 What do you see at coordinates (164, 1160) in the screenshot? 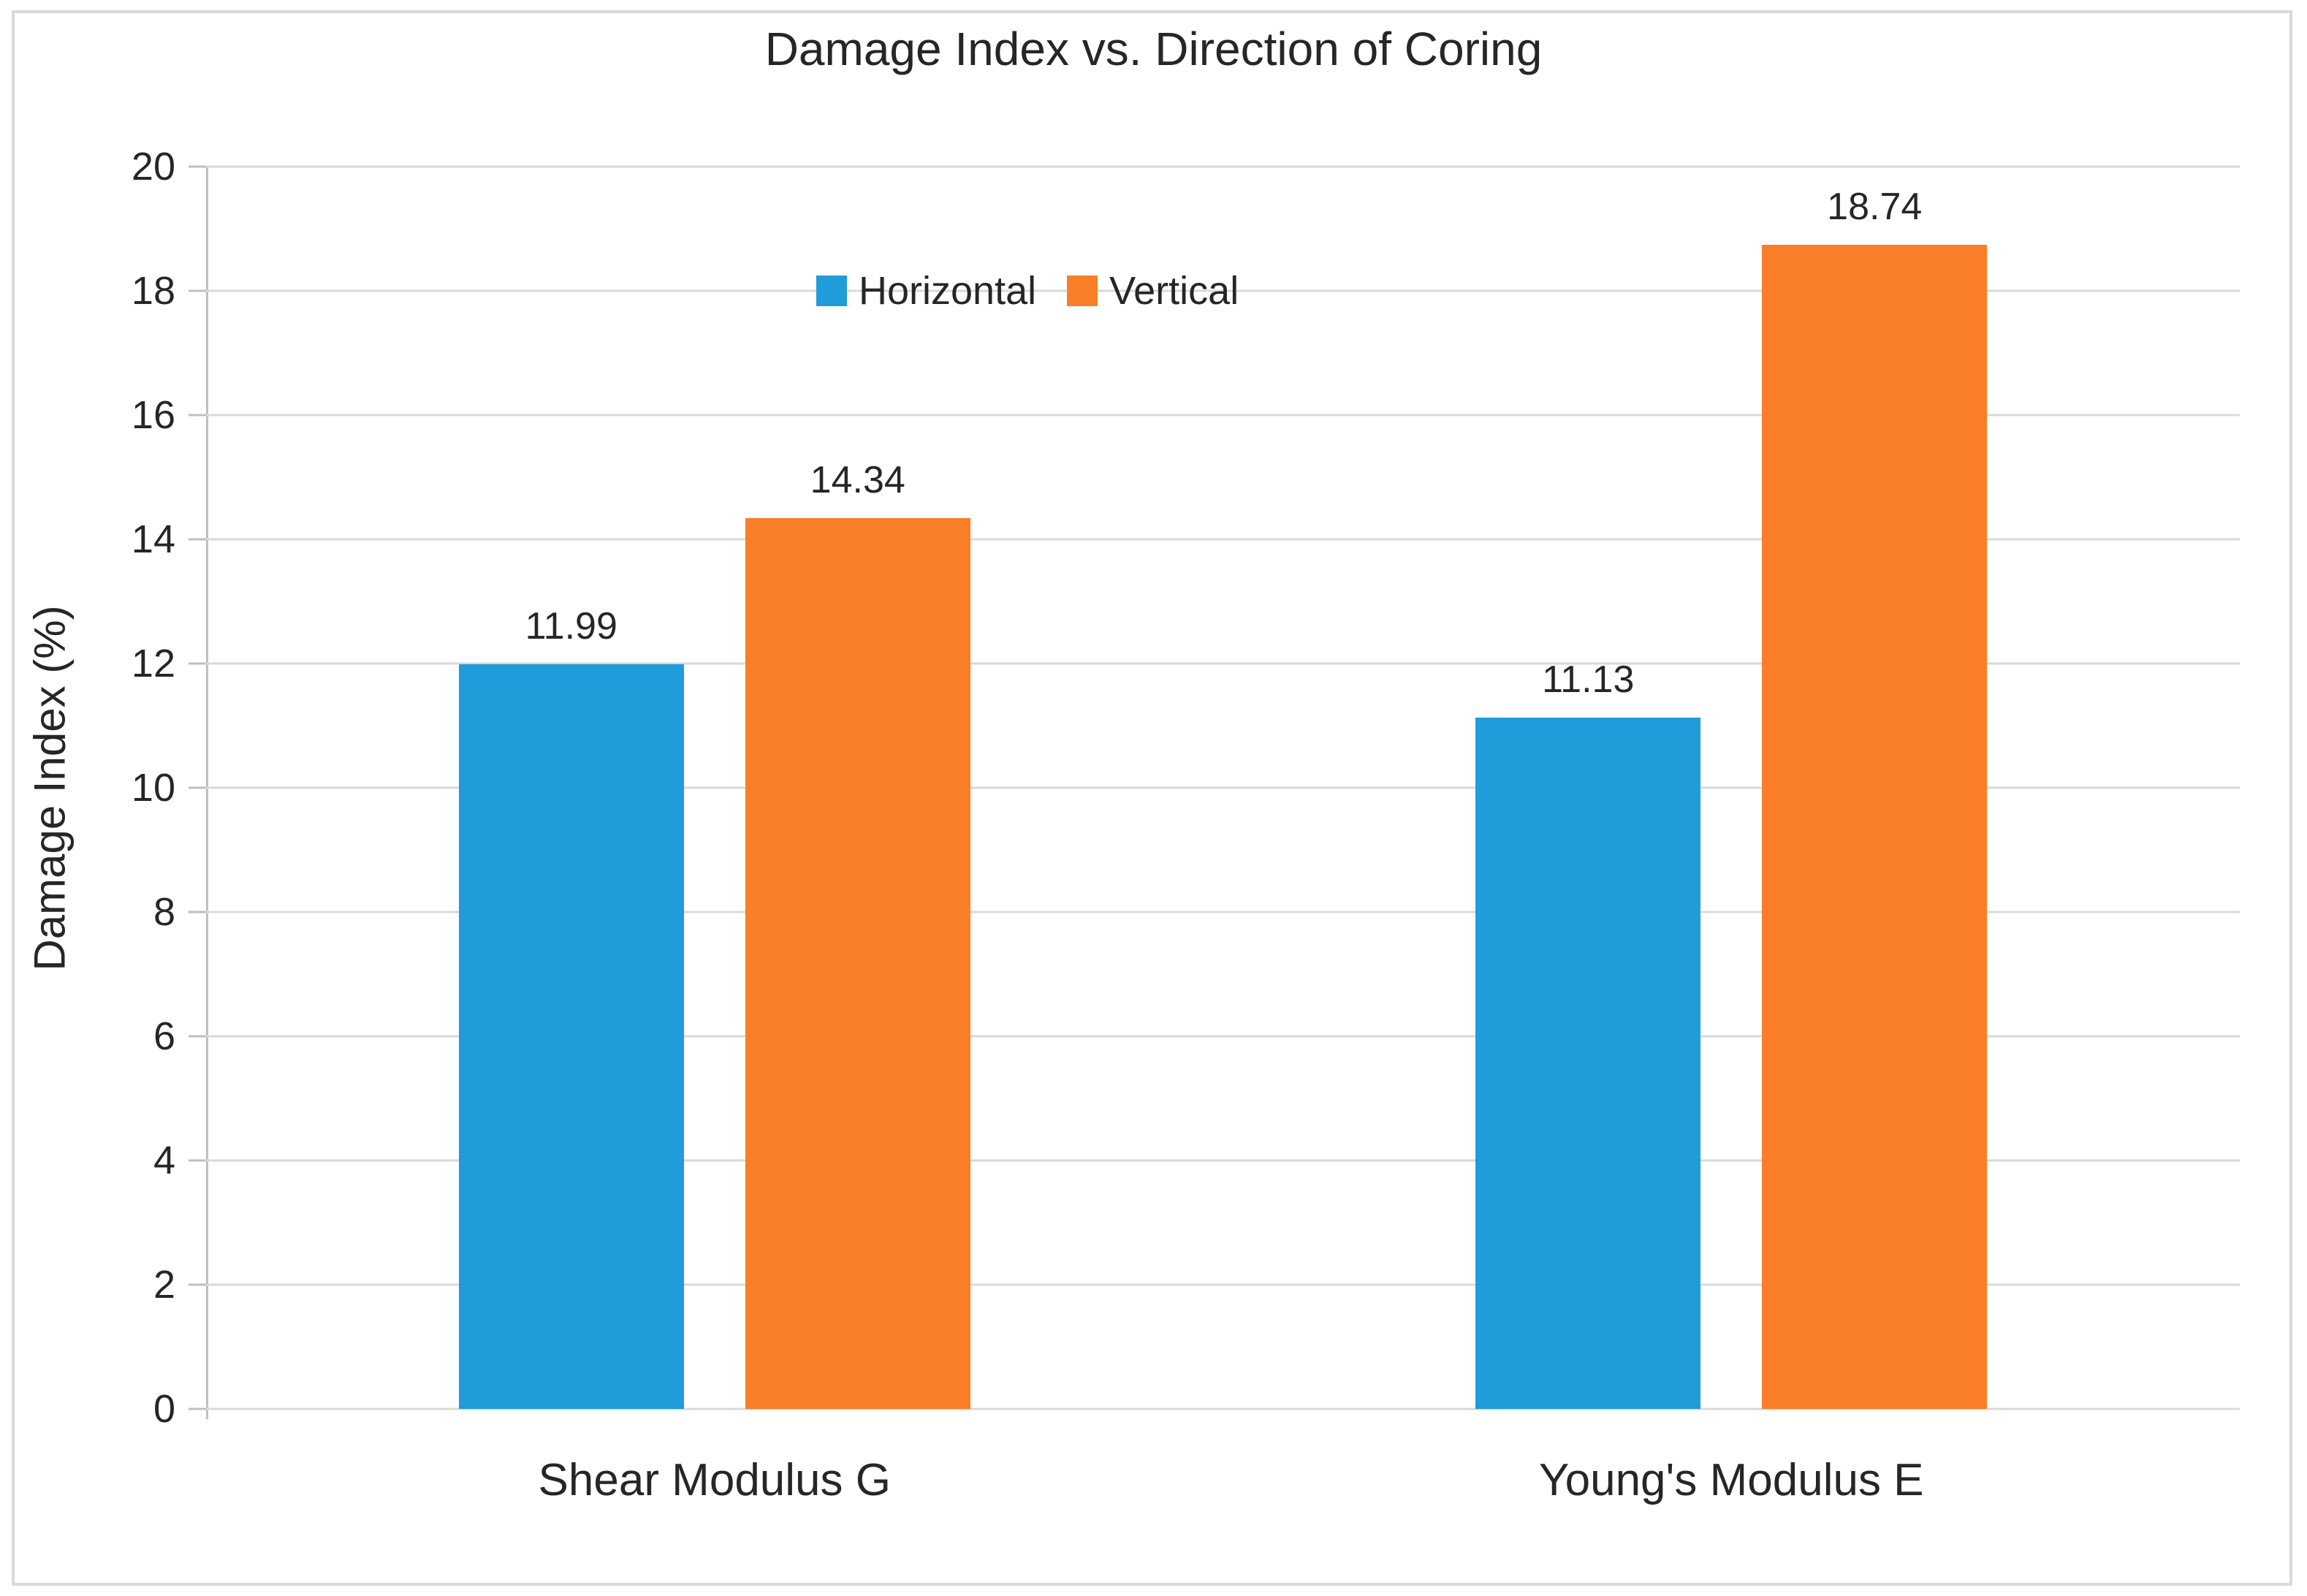
I see `y-tick-label-4: 4` at bounding box center [164, 1160].